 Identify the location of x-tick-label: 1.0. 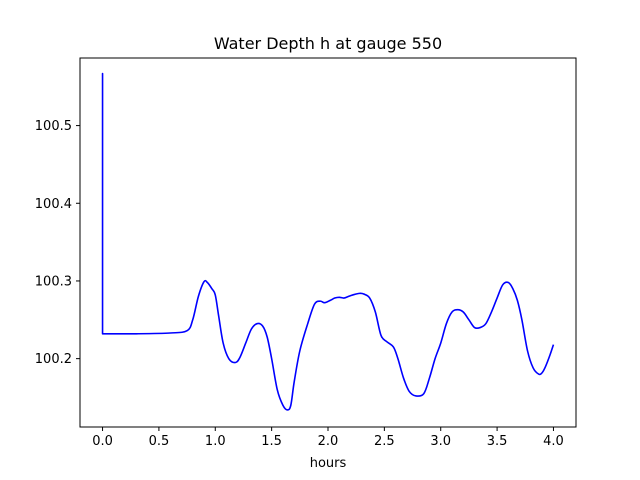
(215, 441).